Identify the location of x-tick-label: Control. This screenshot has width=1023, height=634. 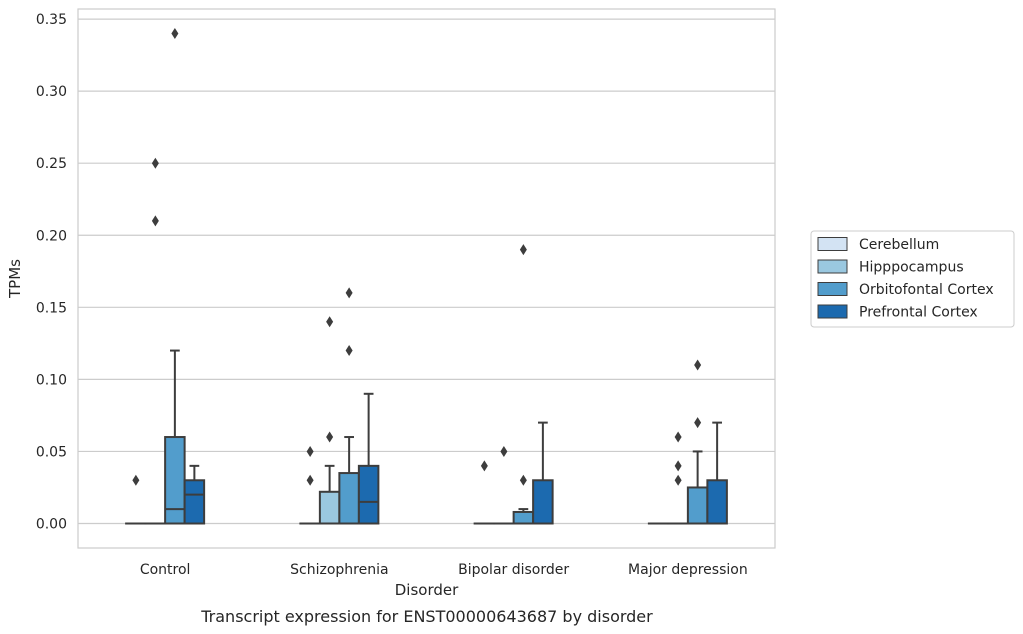
(165, 570).